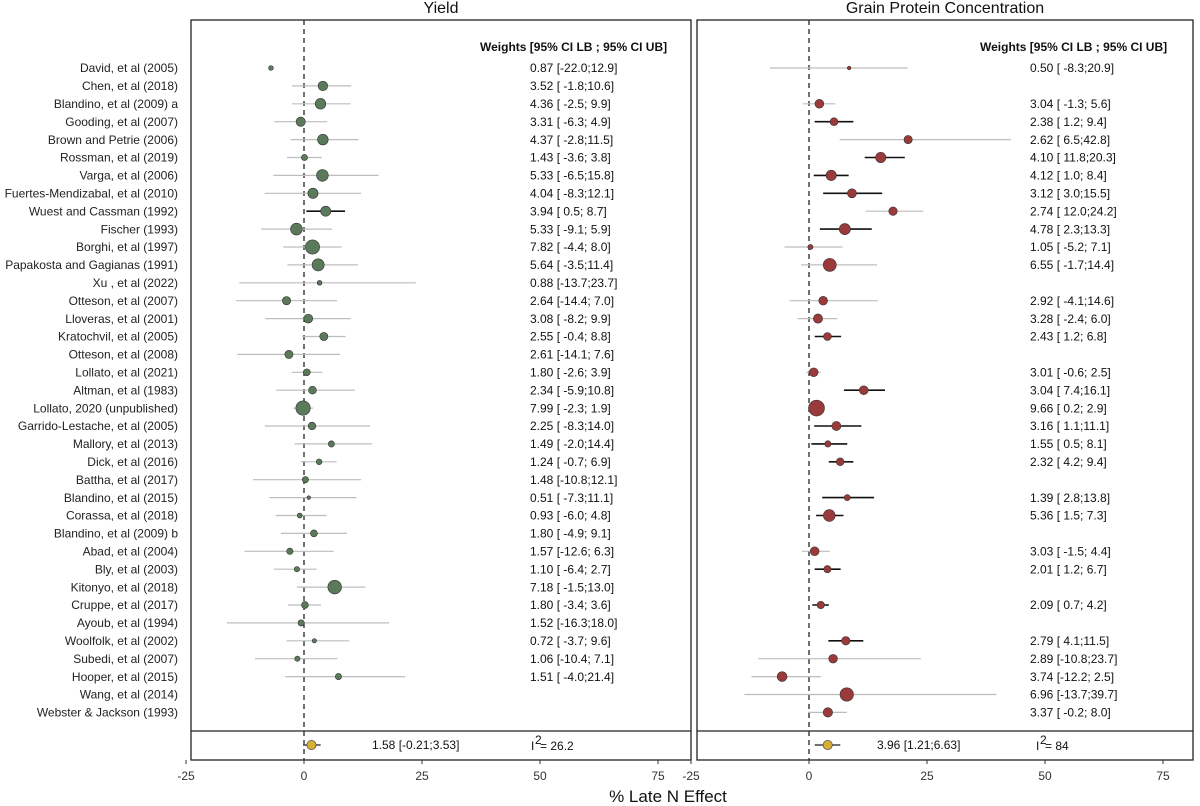 The width and height of the screenshot is (1200, 806). What do you see at coordinates (572, 587) in the screenshot?
I see `weight-ci-label: 7.18 [ -1.5;13.0]` at bounding box center [572, 587].